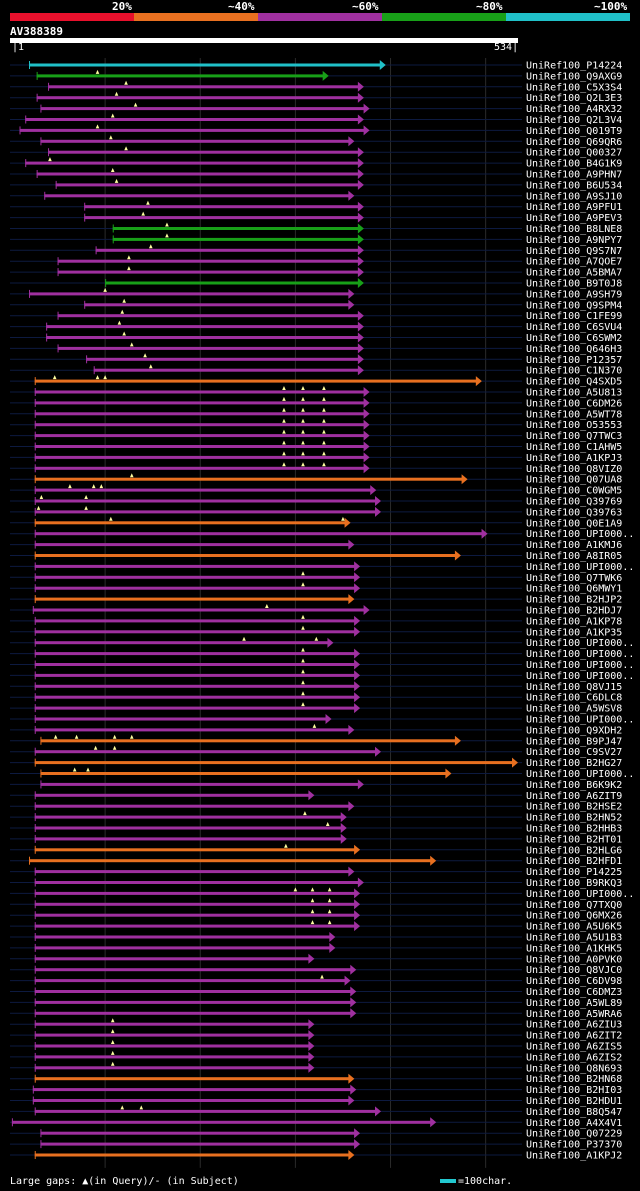 The width and height of the screenshot is (640, 1191). Describe the element at coordinates (574, 1068) in the screenshot. I see `hit-label: UniRef100_Q8N693` at that location.